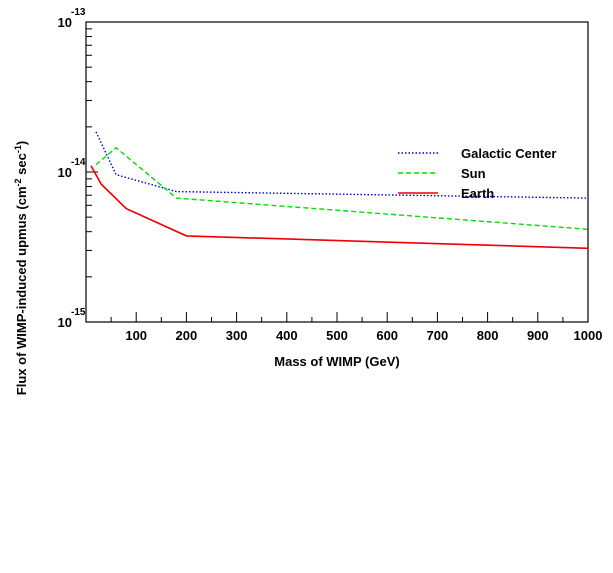  What do you see at coordinates (477, 193) in the screenshot?
I see `legend-label: Earth` at bounding box center [477, 193].